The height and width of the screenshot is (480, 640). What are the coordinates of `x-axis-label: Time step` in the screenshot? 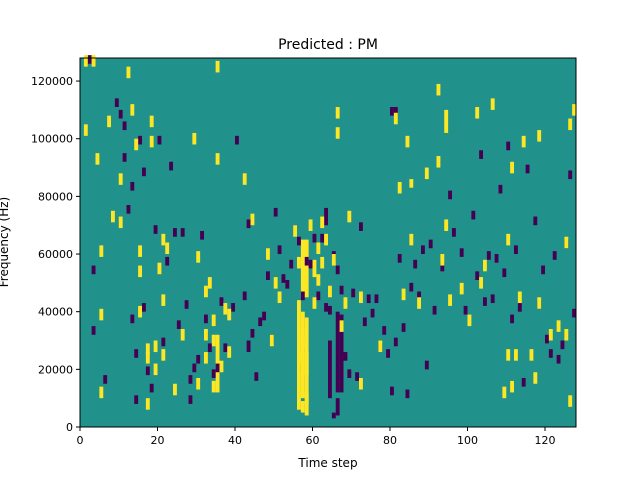 It's located at (327, 463).